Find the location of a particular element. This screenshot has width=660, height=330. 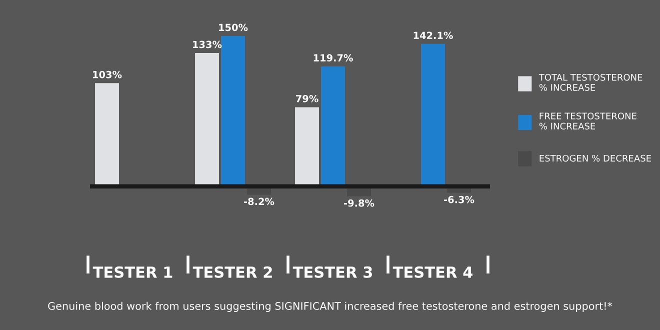

data-label: 119.7% is located at coordinates (333, 58).